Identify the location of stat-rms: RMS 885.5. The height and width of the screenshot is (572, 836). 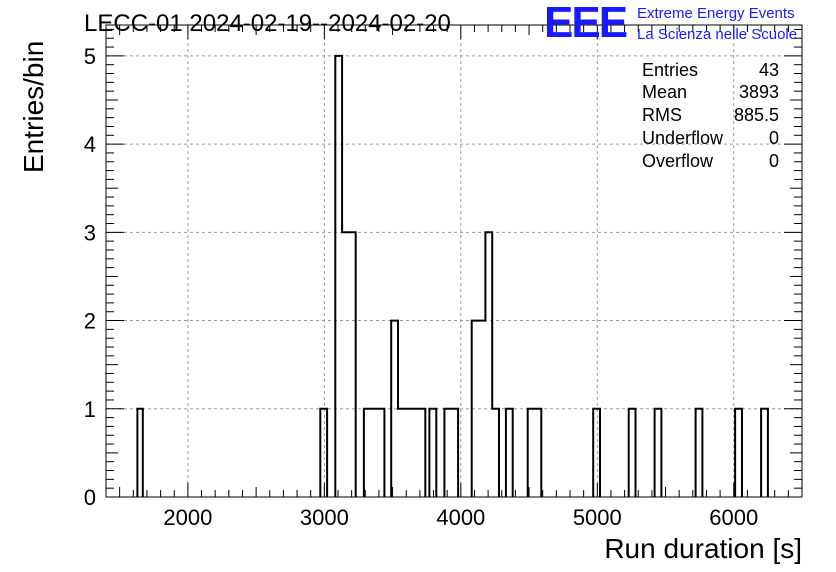
(710, 115).